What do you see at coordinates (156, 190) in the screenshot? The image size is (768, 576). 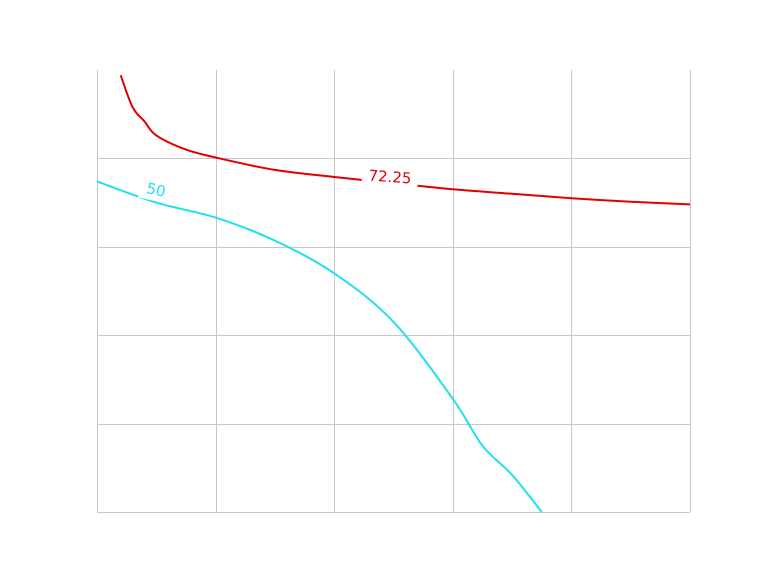 I see `contour-label-1: 50` at bounding box center [156, 190].